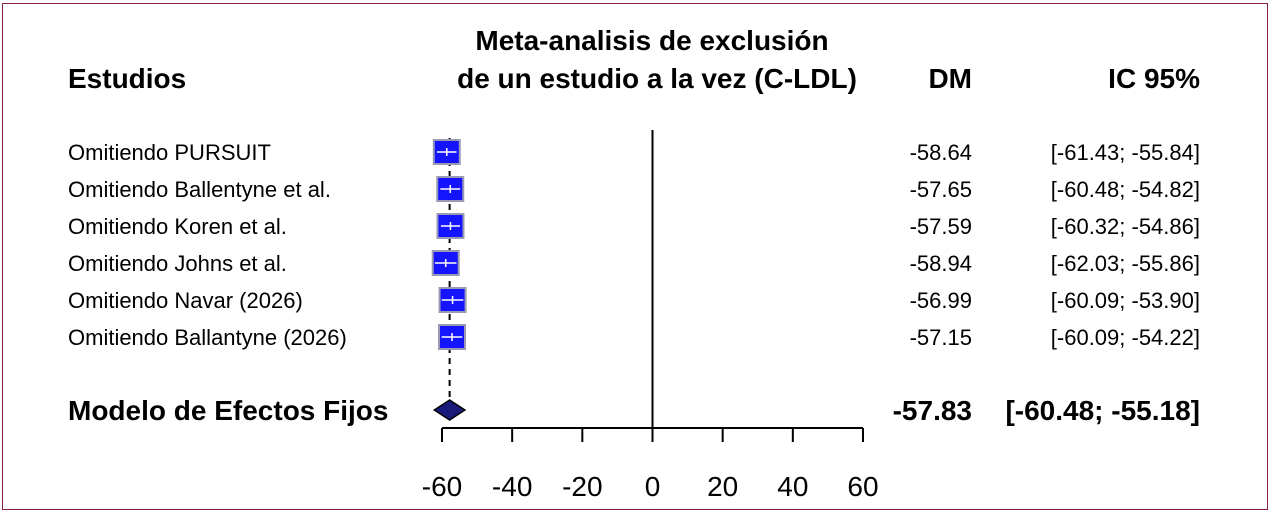 This screenshot has width=1272, height=514. Describe the element at coordinates (862, 486) in the screenshot. I see `x-tick-label: 60` at that location.